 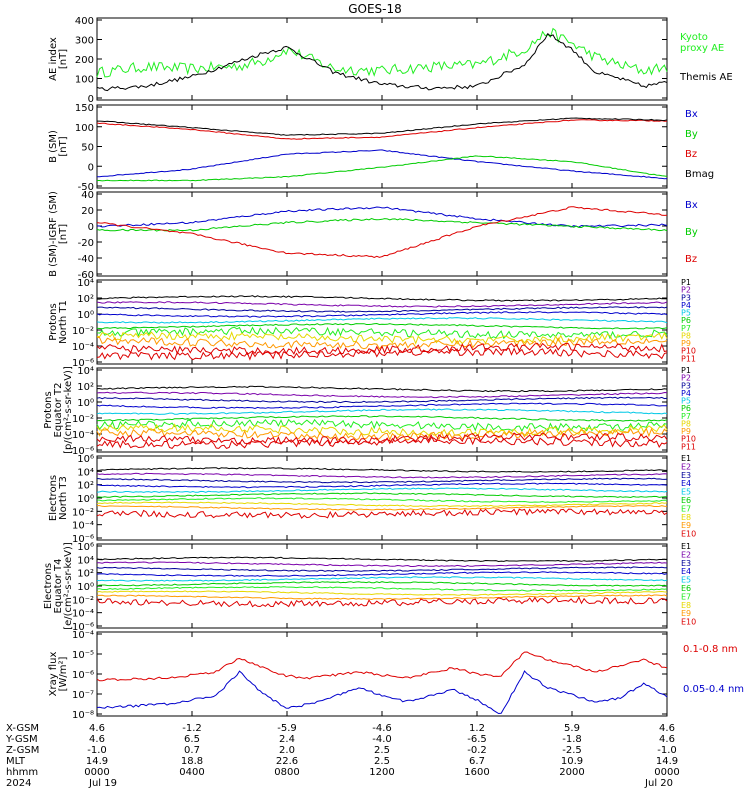 I want to click on y-tick-label: 300, so click(x=84, y=41).